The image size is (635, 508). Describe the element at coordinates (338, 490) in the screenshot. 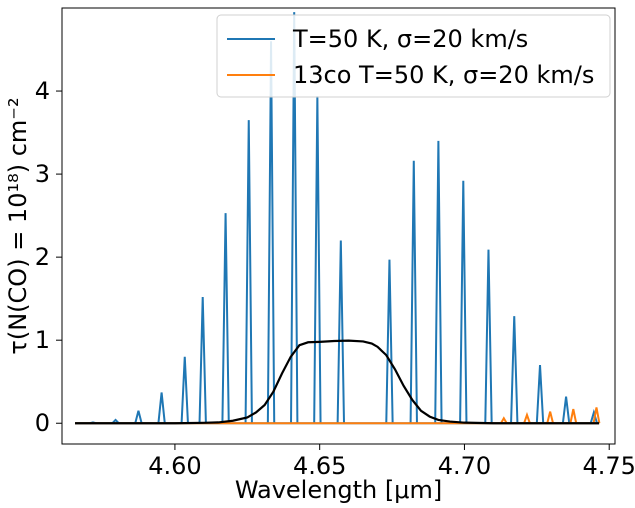

I see `x-axis-label: Wavelength [μm]` at that location.